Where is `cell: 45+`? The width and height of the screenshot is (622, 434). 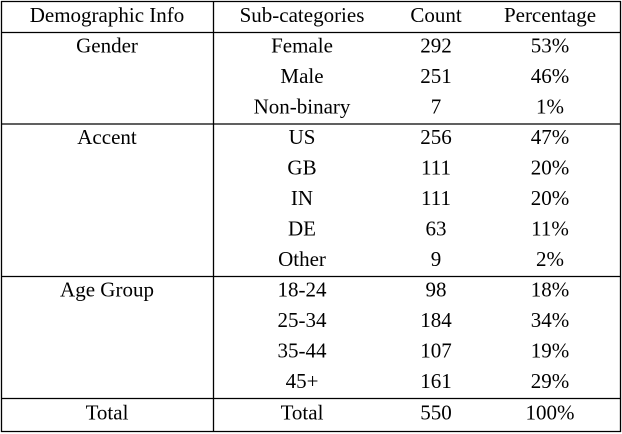
cell: 45+ is located at coordinates (302, 381).